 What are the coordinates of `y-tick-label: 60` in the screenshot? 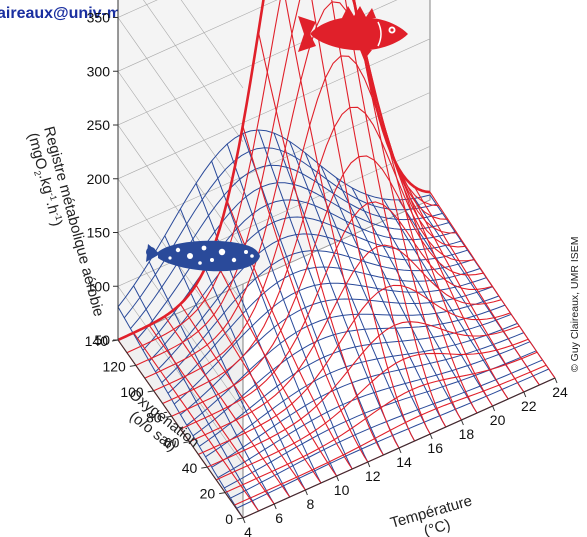 It's located at (172, 443).